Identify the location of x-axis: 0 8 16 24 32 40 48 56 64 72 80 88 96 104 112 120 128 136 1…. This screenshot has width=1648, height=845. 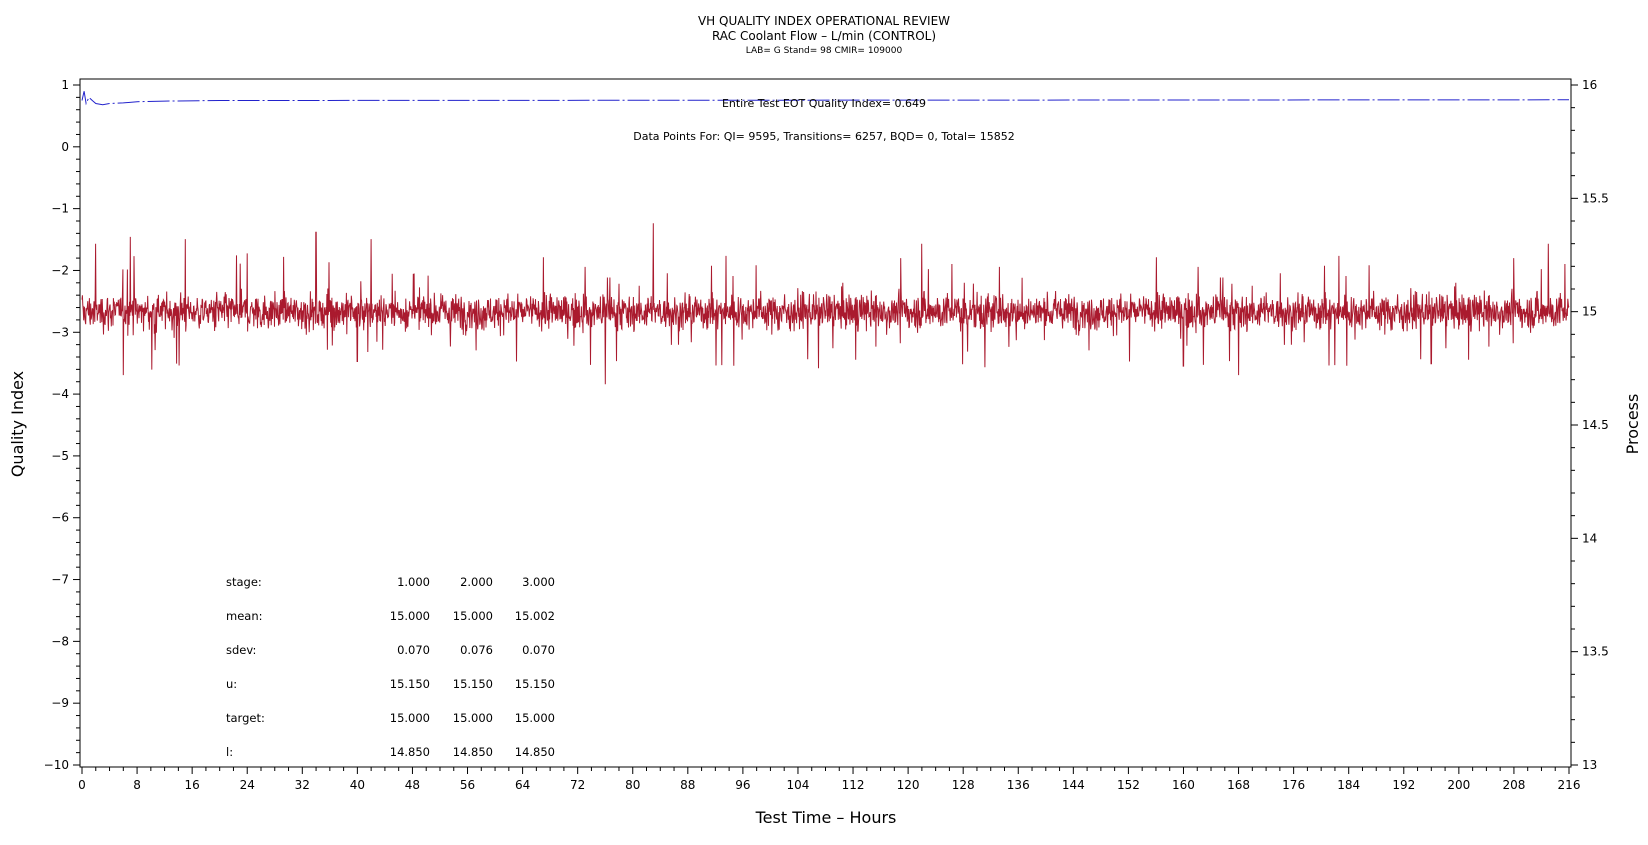
(829, 779).